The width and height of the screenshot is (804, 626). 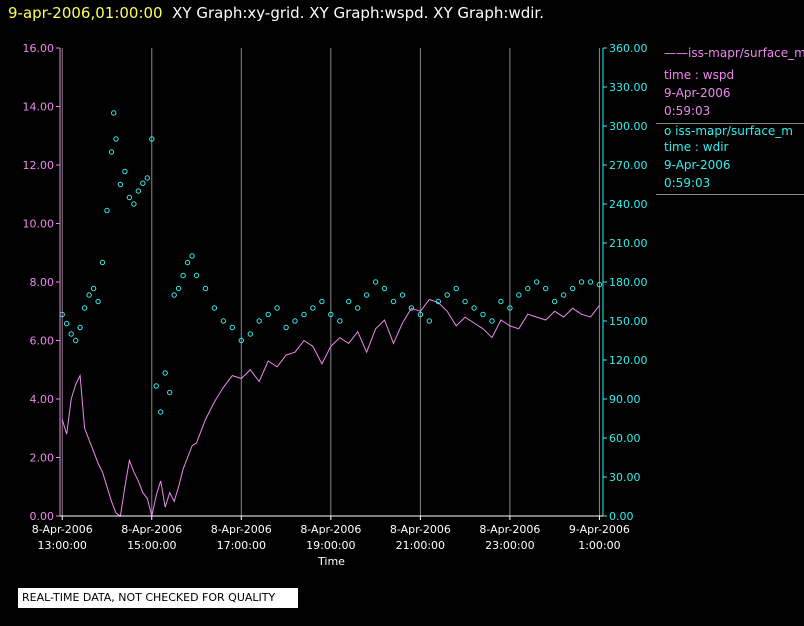 What do you see at coordinates (628, 321) in the screenshot?
I see `right-tick-label: 150.00` at bounding box center [628, 321].